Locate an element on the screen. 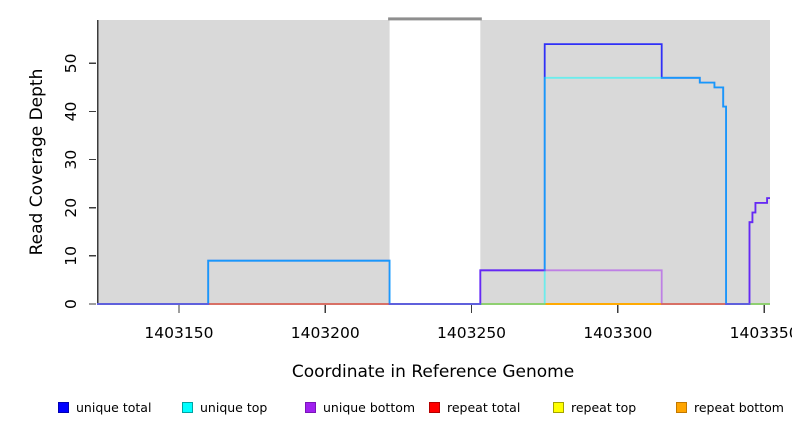 The width and height of the screenshot is (792, 432). y-tick-label: 50 is located at coordinates (71, 63).